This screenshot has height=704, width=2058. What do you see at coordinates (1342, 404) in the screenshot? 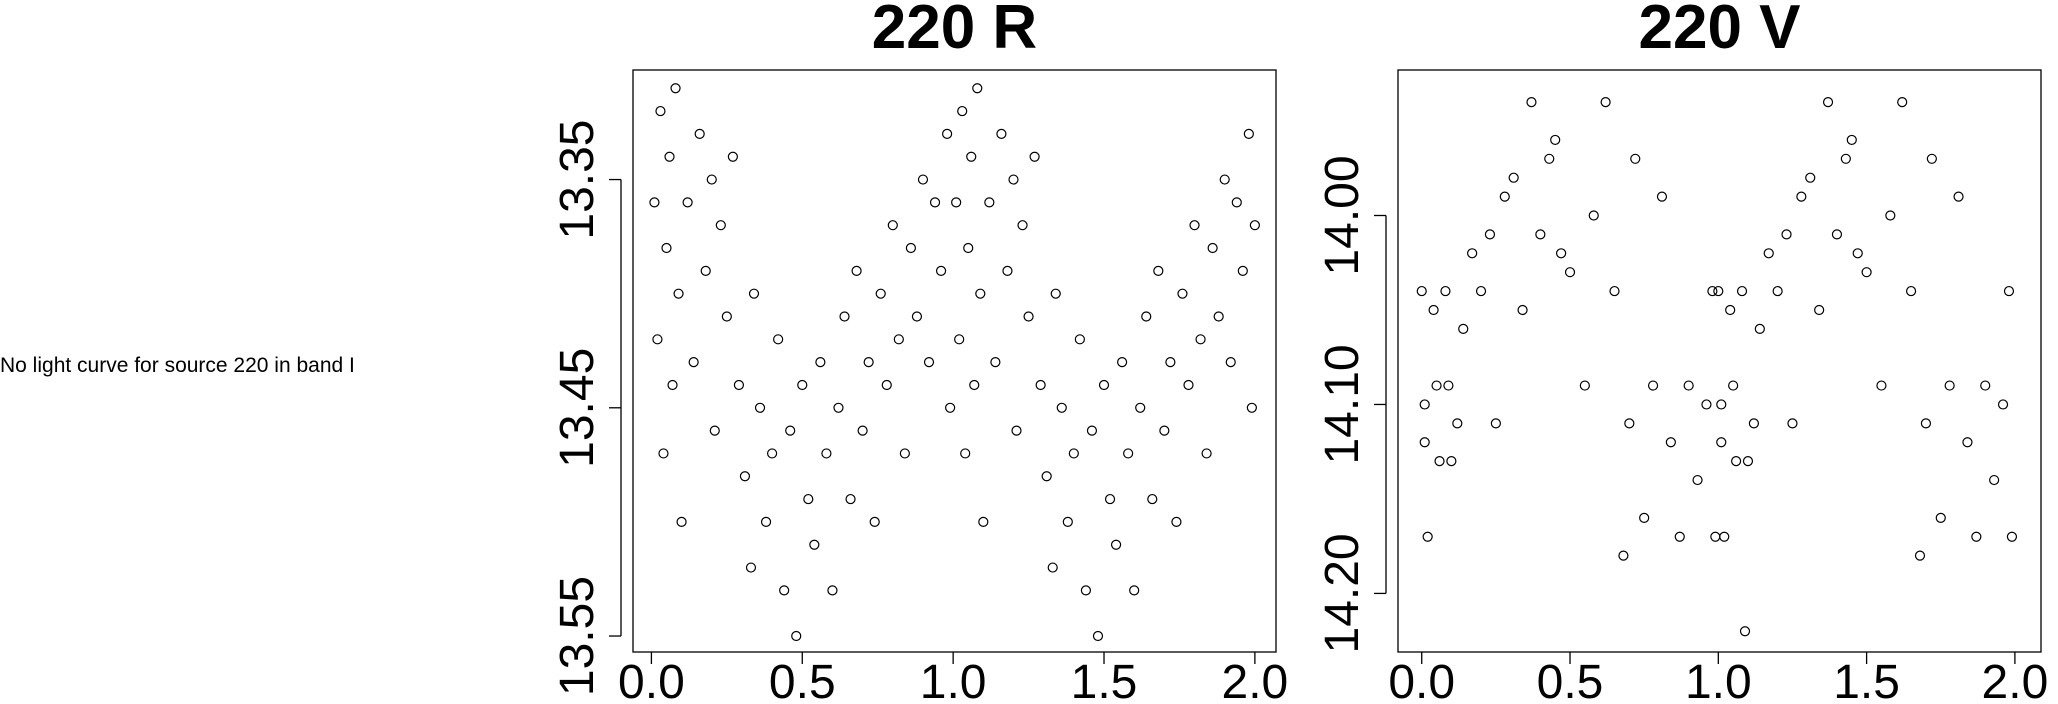
I see `y-tick-label: 14.10` at bounding box center [1342, 404].